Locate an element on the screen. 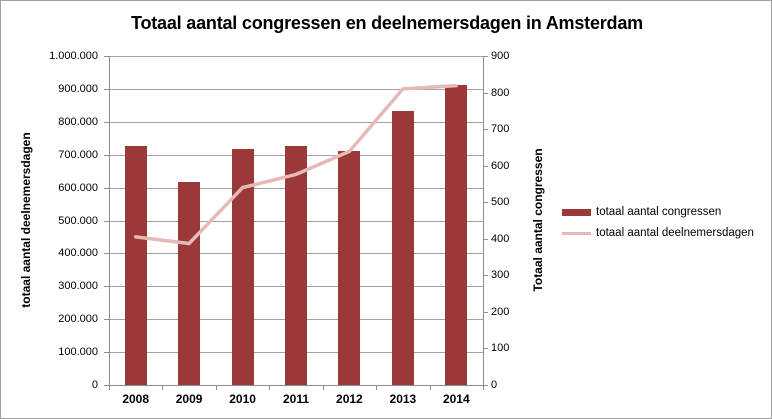 The height and width of the screenshot is (419, 772). legend-item-congressen: totaal aantal congressen is located at coordinates (658, 212).